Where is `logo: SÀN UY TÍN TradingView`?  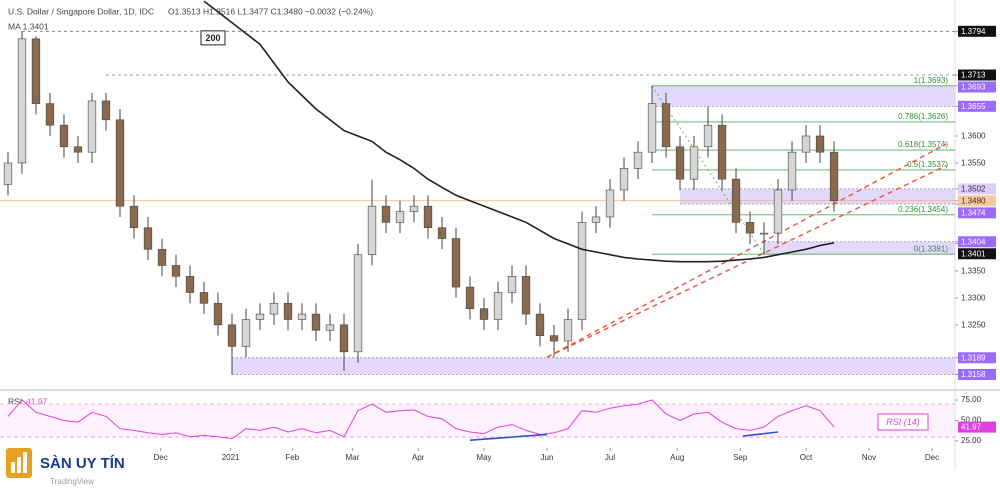
logo: SÀN UY TÍN TradingView is located at coordinates (65, 467).